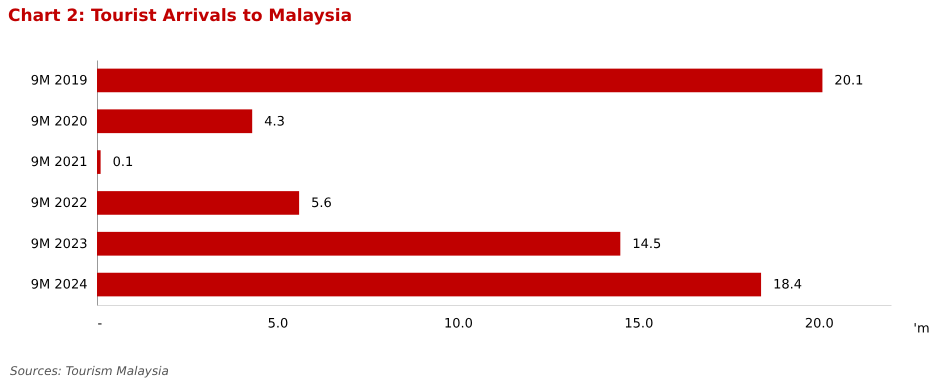 This screenshot has height=388, width=948. I want to click on x-tick-label: 15.0, so click(639, 324).